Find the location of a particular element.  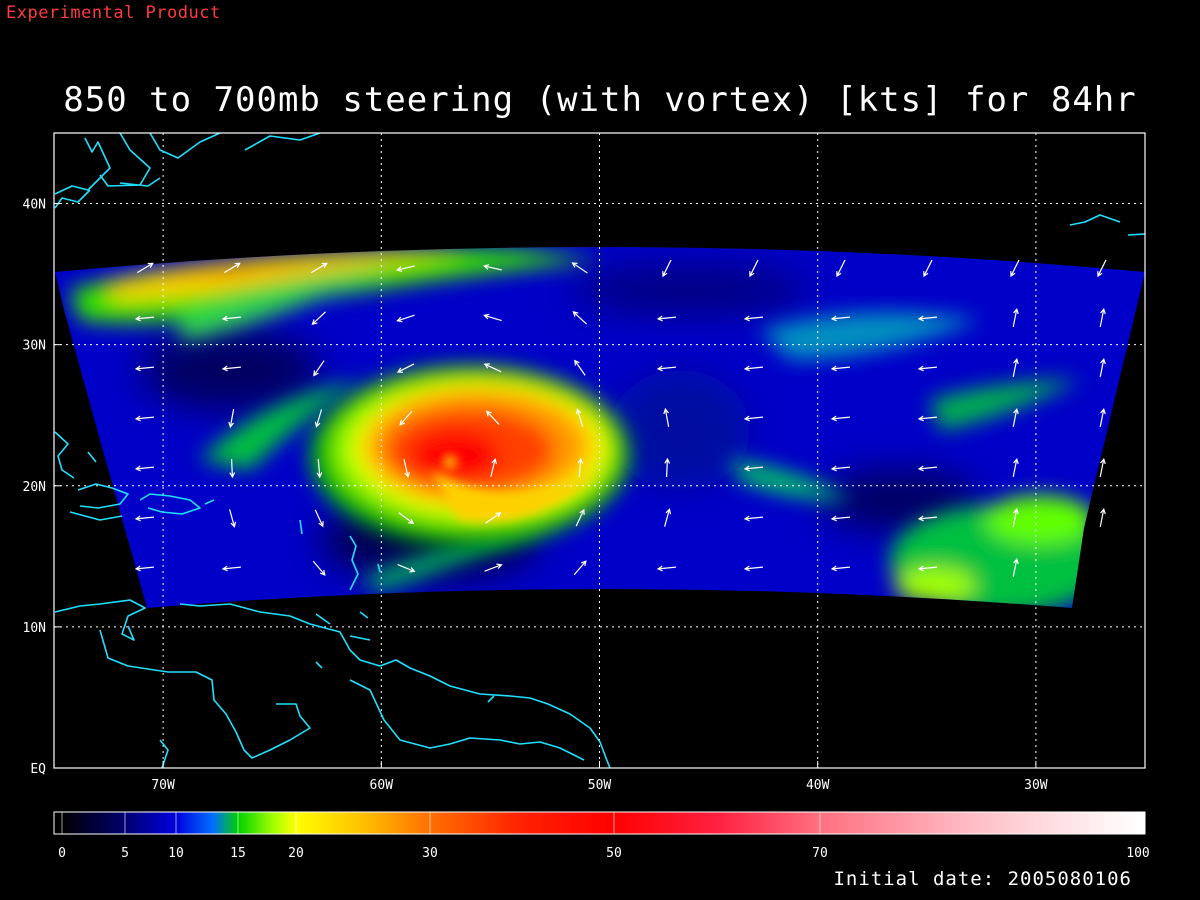

x-tick-label: 30W is located at coordinates (1036, 785).